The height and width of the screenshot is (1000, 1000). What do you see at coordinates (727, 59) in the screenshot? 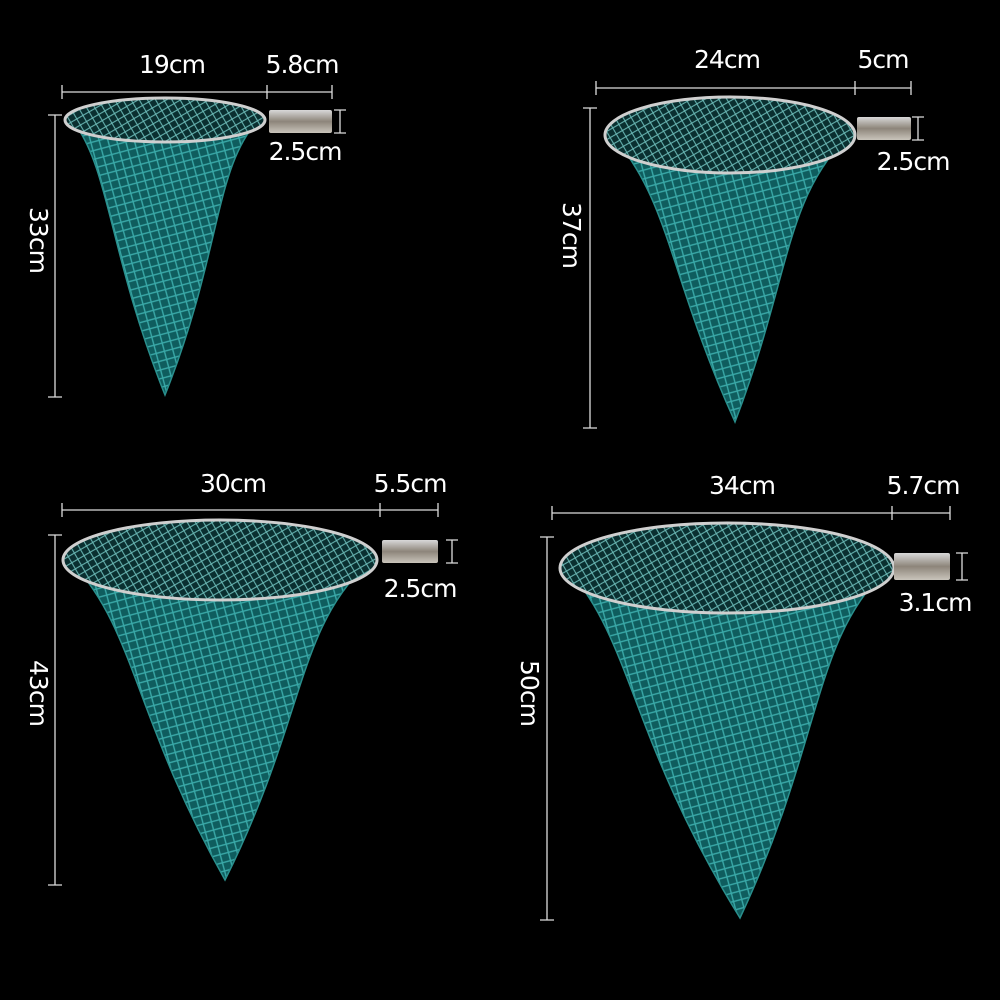
I see `width-label: 24cm` at bounding box center [727, 59].